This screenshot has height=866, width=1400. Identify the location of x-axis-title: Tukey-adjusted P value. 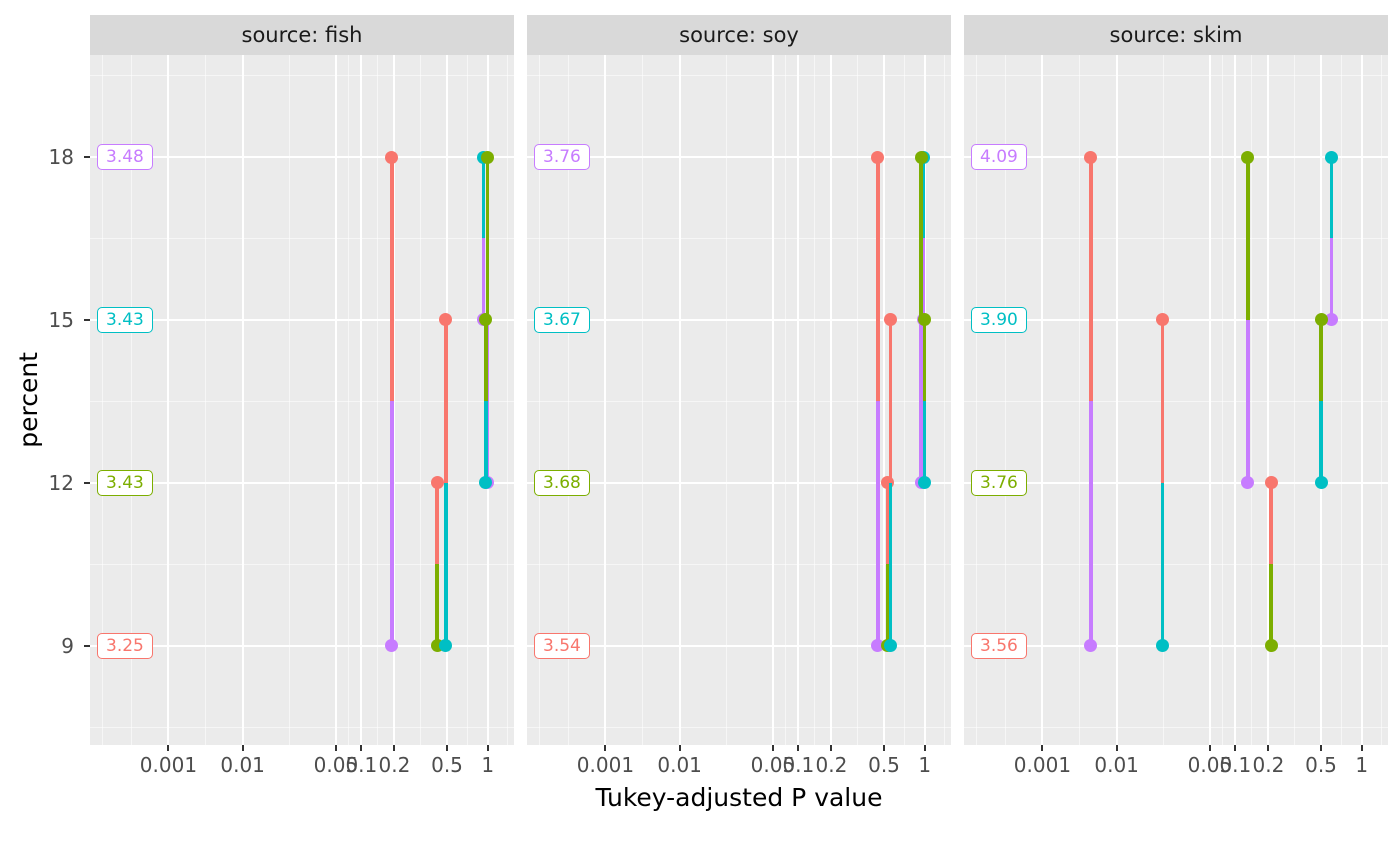
(739, 797).